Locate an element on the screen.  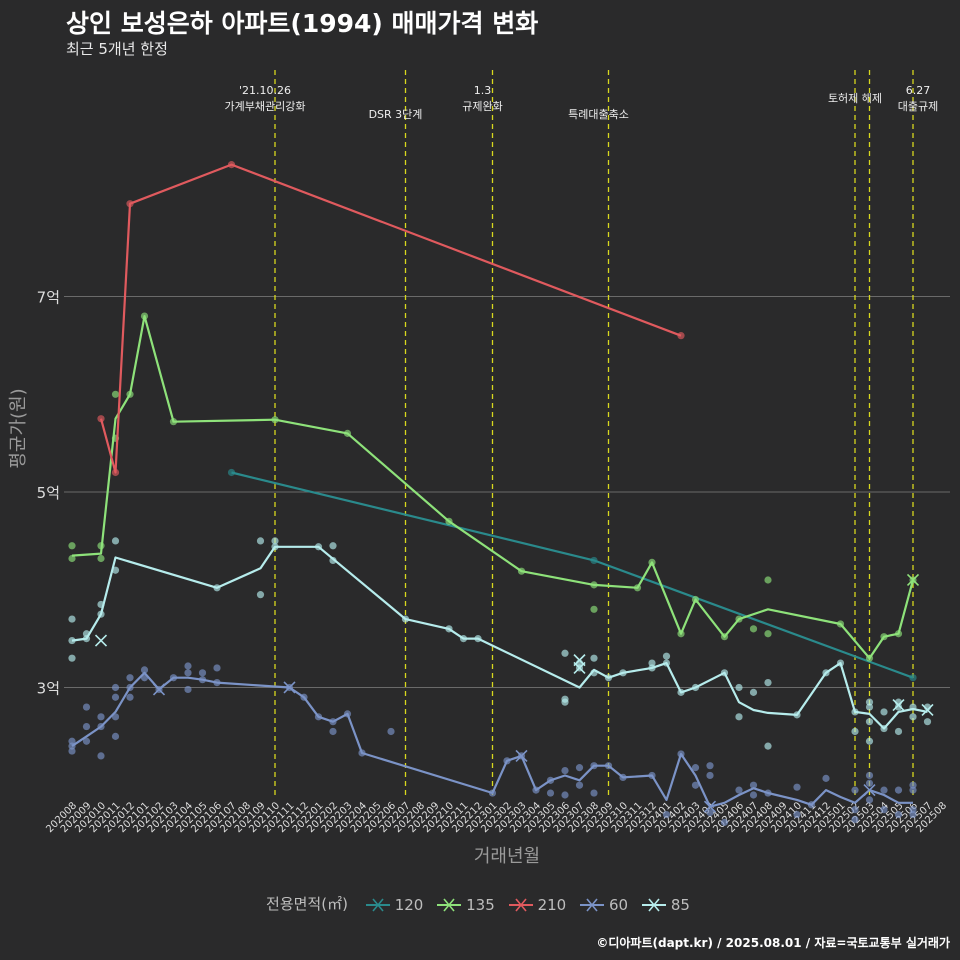
event-label: 특례대출축소 is located at coordinates (598, 114).